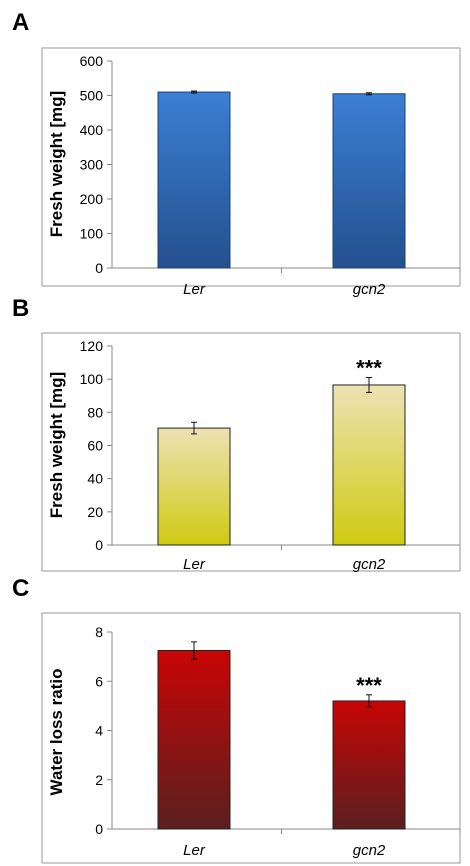  I want to click on y-tick-label: 6, so click(99, 681).